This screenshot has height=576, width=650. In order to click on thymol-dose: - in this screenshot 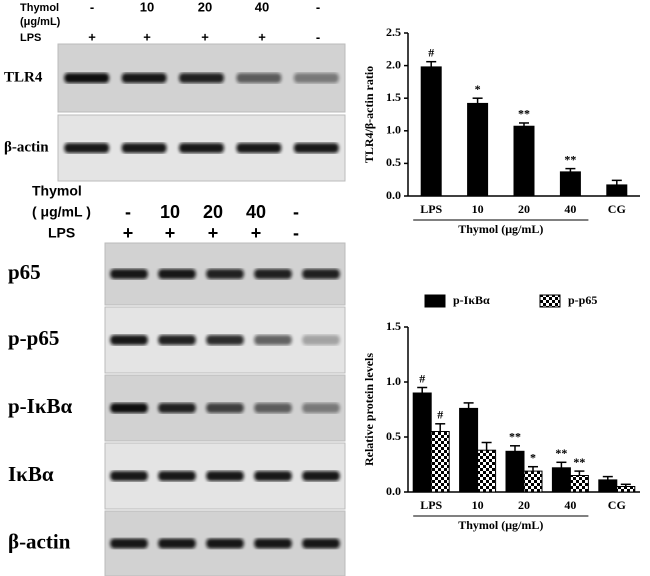, I will do `click(318, 7)`.